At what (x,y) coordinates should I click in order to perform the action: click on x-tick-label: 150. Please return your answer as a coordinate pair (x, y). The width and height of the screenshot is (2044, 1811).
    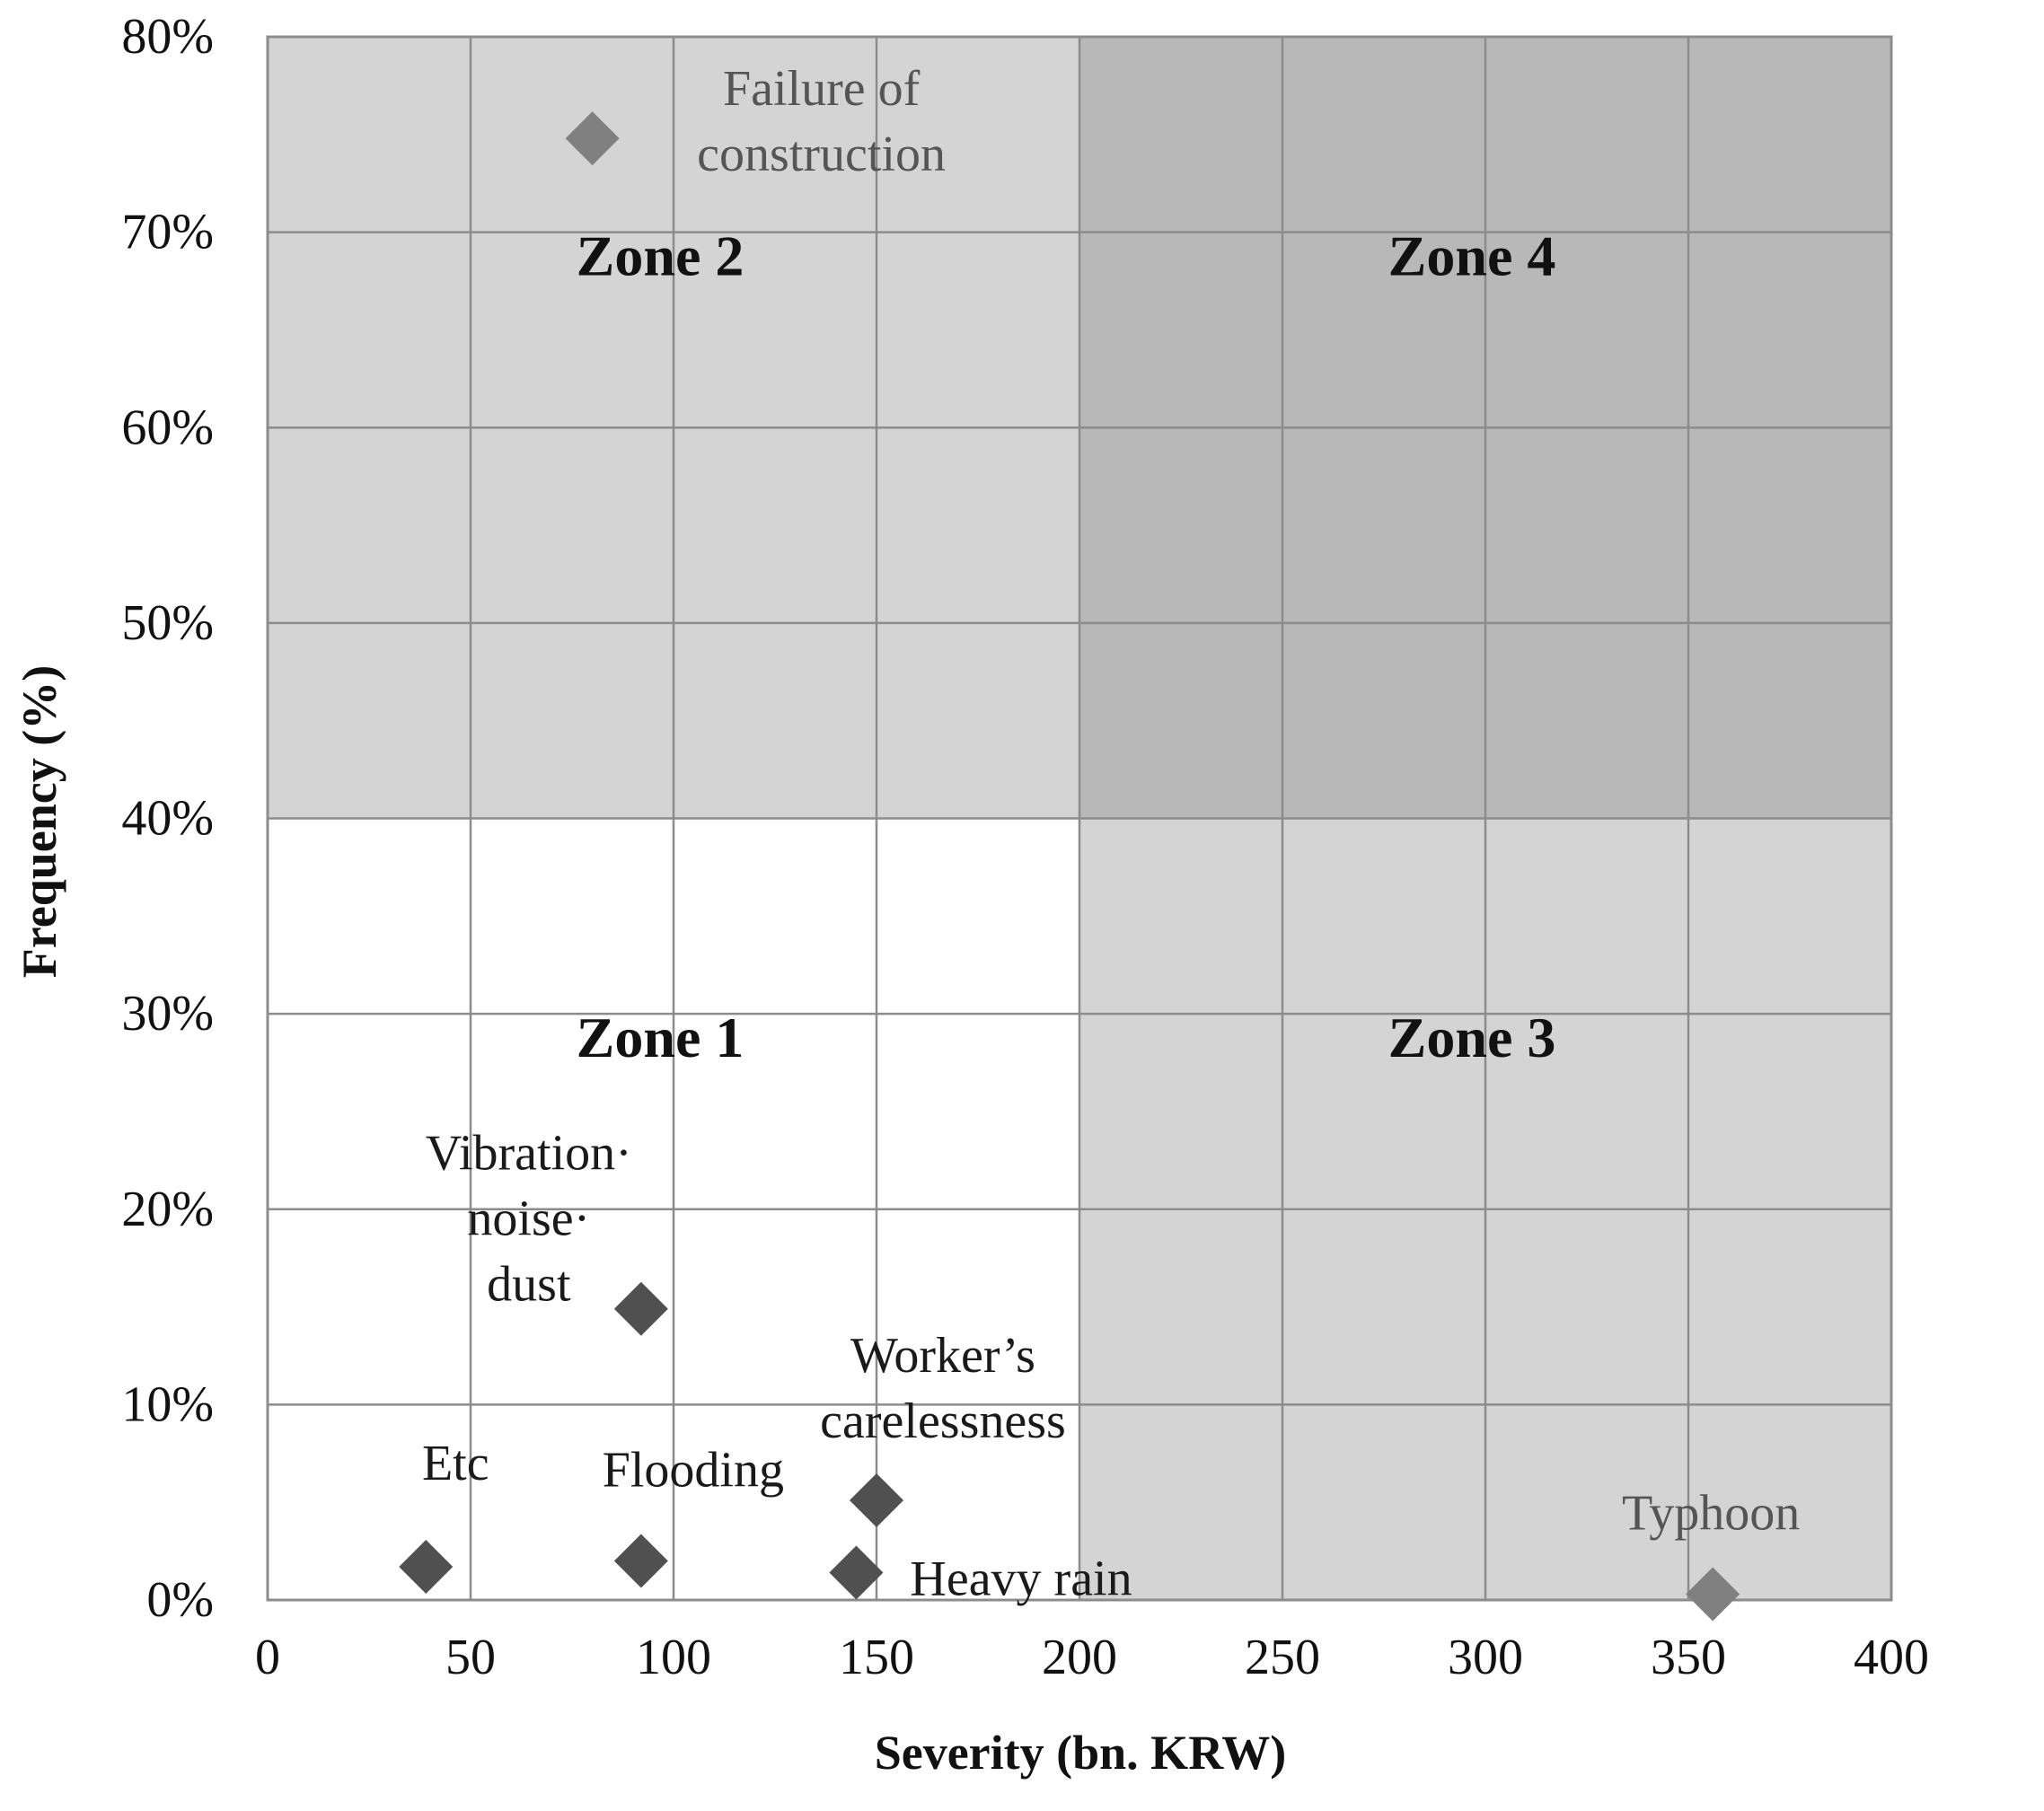
    Looking at the image, I should click on (876, 1657).